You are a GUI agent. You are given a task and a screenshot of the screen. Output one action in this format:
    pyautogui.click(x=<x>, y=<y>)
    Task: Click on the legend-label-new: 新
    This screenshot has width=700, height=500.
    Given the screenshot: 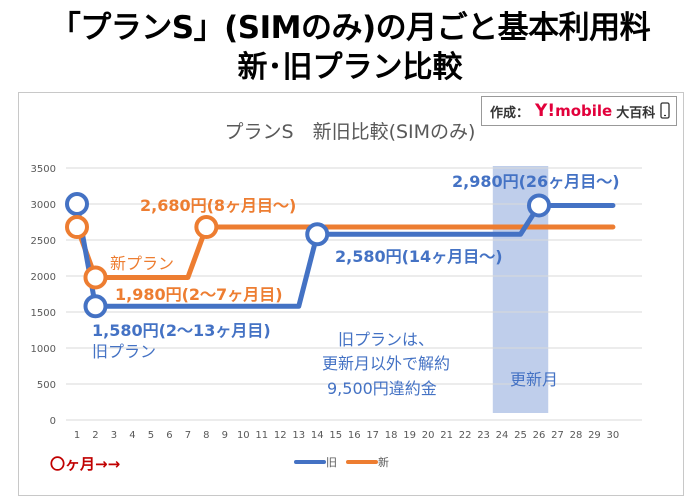 What is the action you would take?
    pyautogui.click(x=383, y=462)
    